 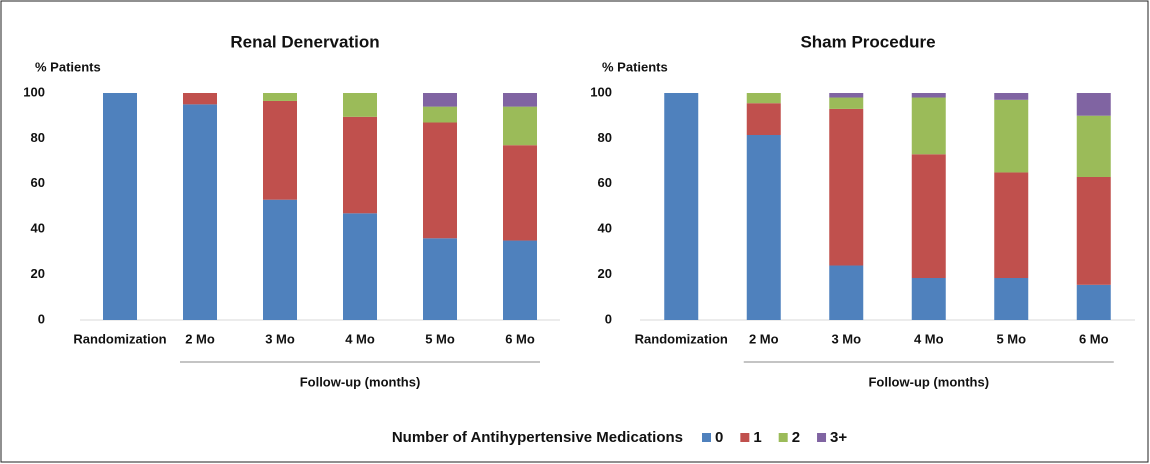 What do you see at coordinates (537, 437) in the screenshot?
I see `legend-title: Number of Antihypertensive Medications` at bounding box center [537, 437].